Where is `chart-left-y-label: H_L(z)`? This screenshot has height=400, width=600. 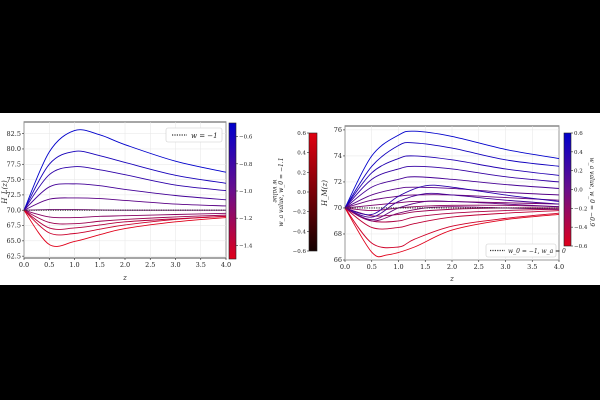 chart-left-y-label: H_L(z) is located at coordinates (5, 192).